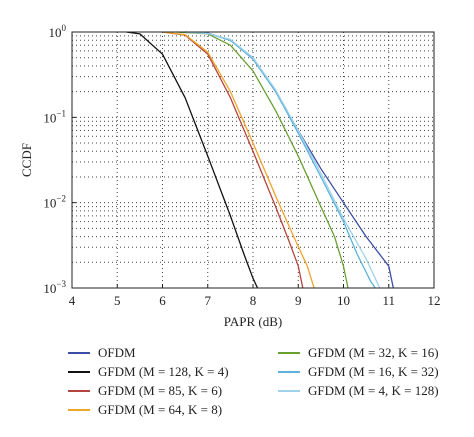 This screenshot has width=474, height=437. What do you see at coordinates (54, 116) in the screenshot?
I see `y-tick-label: 10⁻¹` at bounding box center [54, 116].